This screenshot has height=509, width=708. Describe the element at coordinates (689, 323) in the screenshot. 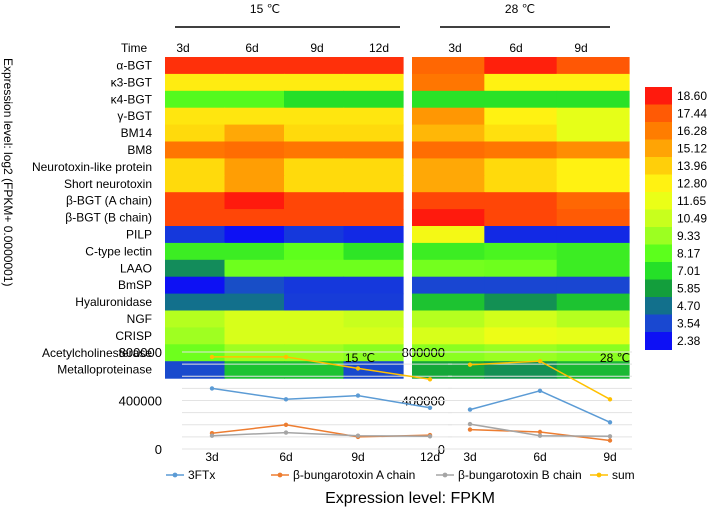

I see `colorbar-tick-13: 3.54` at that location.